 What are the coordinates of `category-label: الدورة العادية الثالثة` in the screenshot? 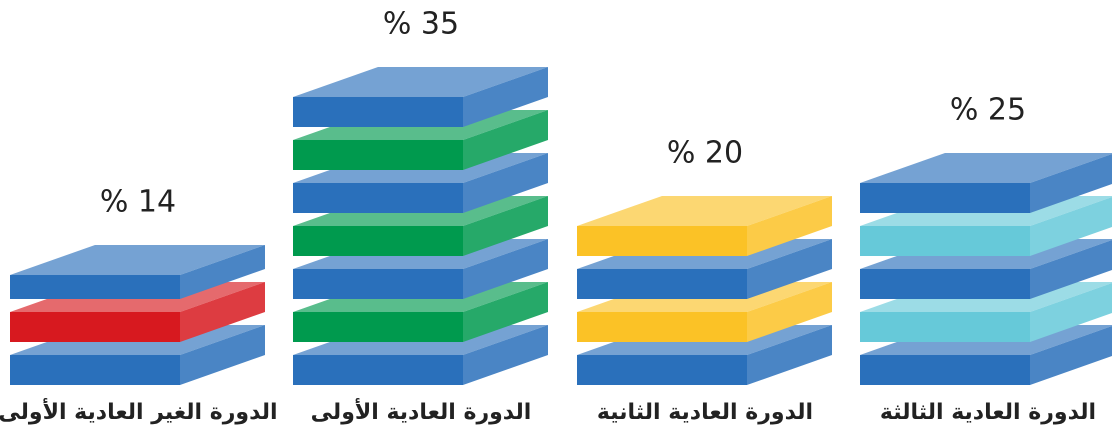 It's located at (988, 412).